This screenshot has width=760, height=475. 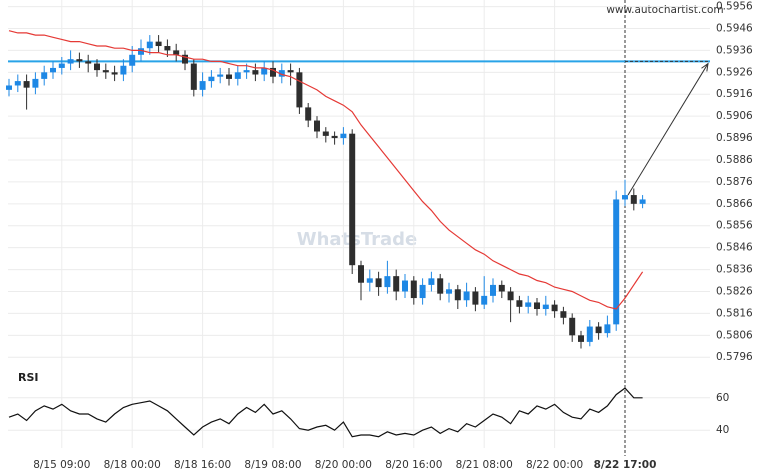 What do you see at coordinates (734, 226) in the screenshot?
I see `y-tick-label: 0.5856` at bounding box center [734, 226].